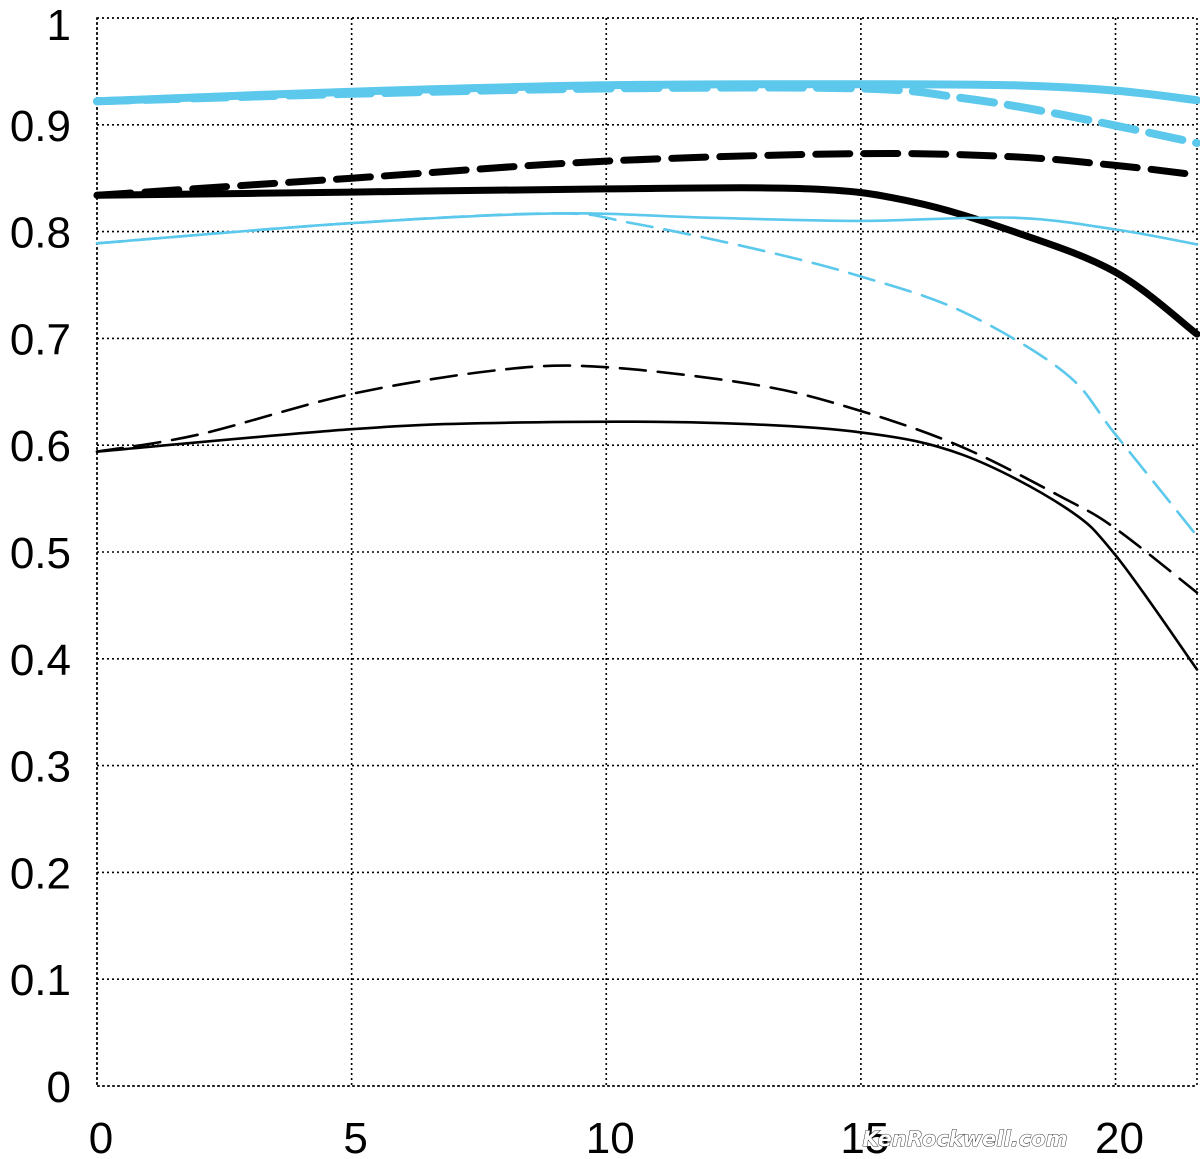  I want to click on y-tick-label: 1, so click(59, 25).